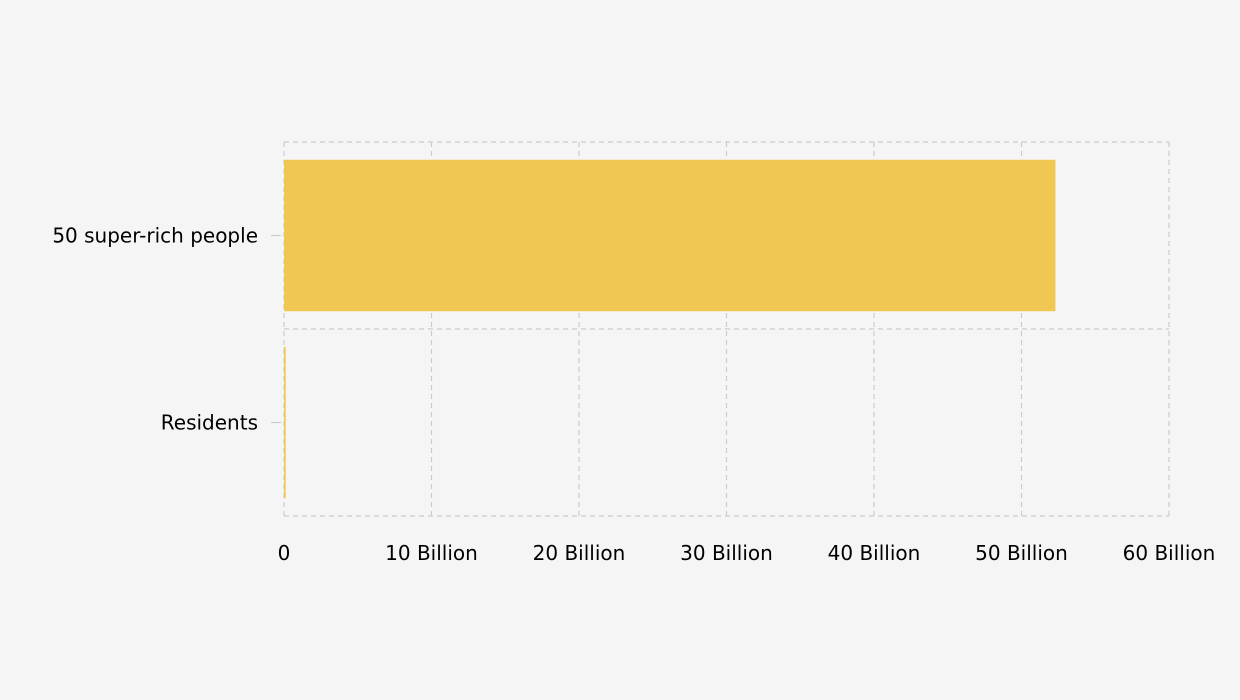  What do you see at coordinates (285, 422) in the screenshot?
I see `bar-residents` at bounding box center [285, 422].